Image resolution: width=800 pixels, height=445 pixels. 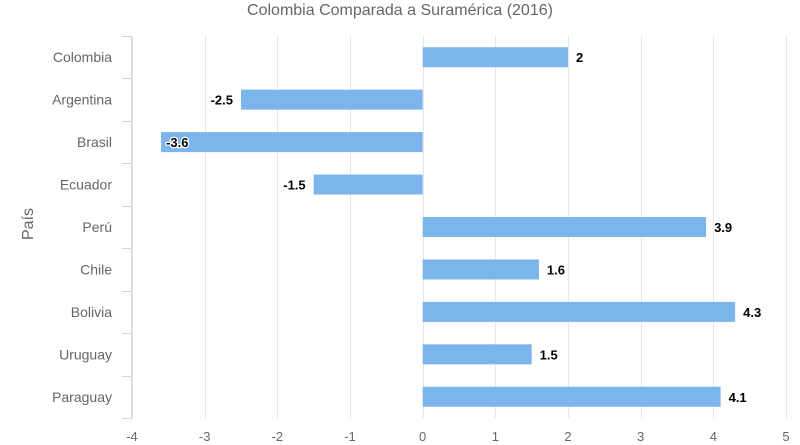 What do you see at coordinates (640, 436) in the screenshot?
I see `x-tick-label: 3` at bounding box center [640, 436].